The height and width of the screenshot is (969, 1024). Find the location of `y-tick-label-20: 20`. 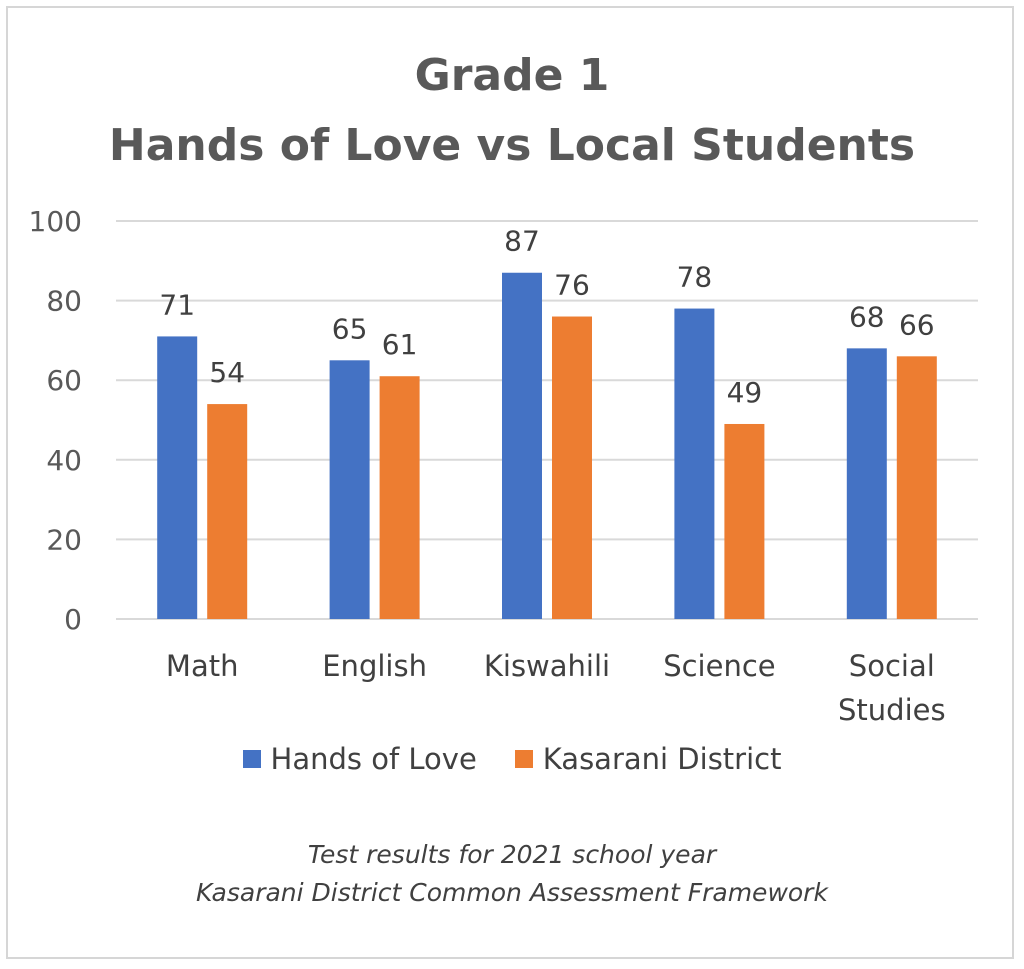

y-tick-label-20: 20 is located at coordinates (64, 539).